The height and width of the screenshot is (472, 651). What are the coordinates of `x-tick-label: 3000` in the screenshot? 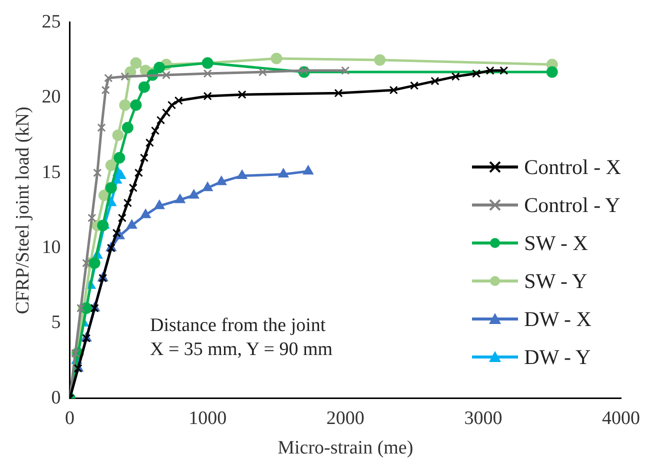 It's located at (483, 418).